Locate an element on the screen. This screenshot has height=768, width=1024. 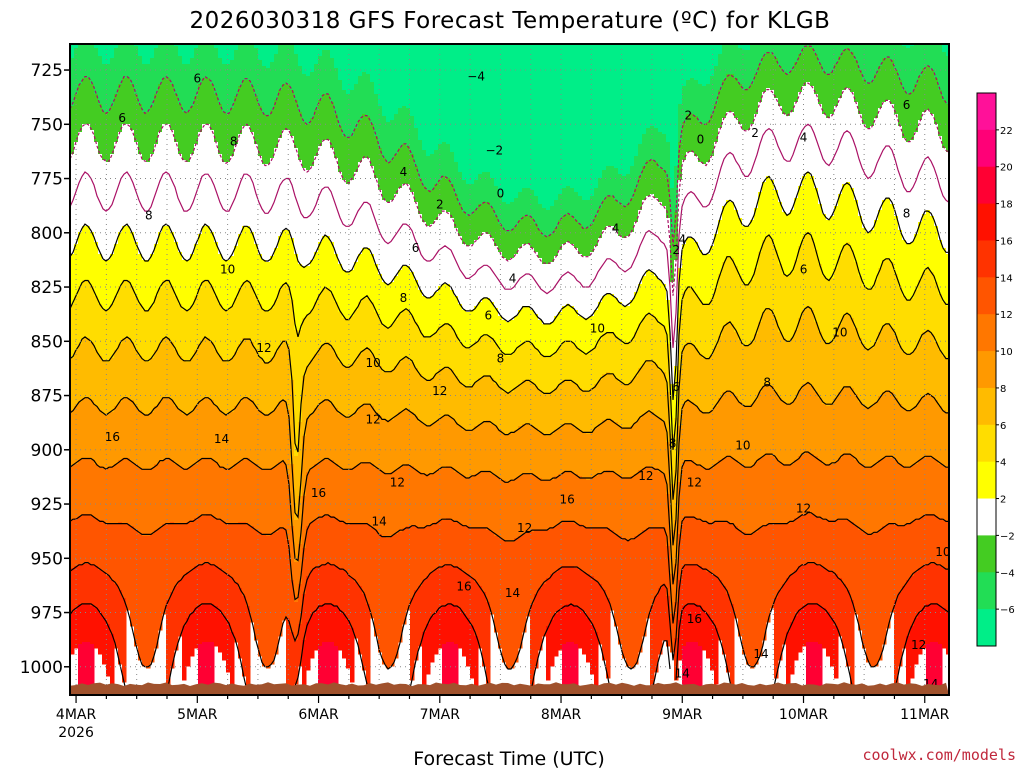
x-tick-label: 8MAR is located at coordinates (561, 715).